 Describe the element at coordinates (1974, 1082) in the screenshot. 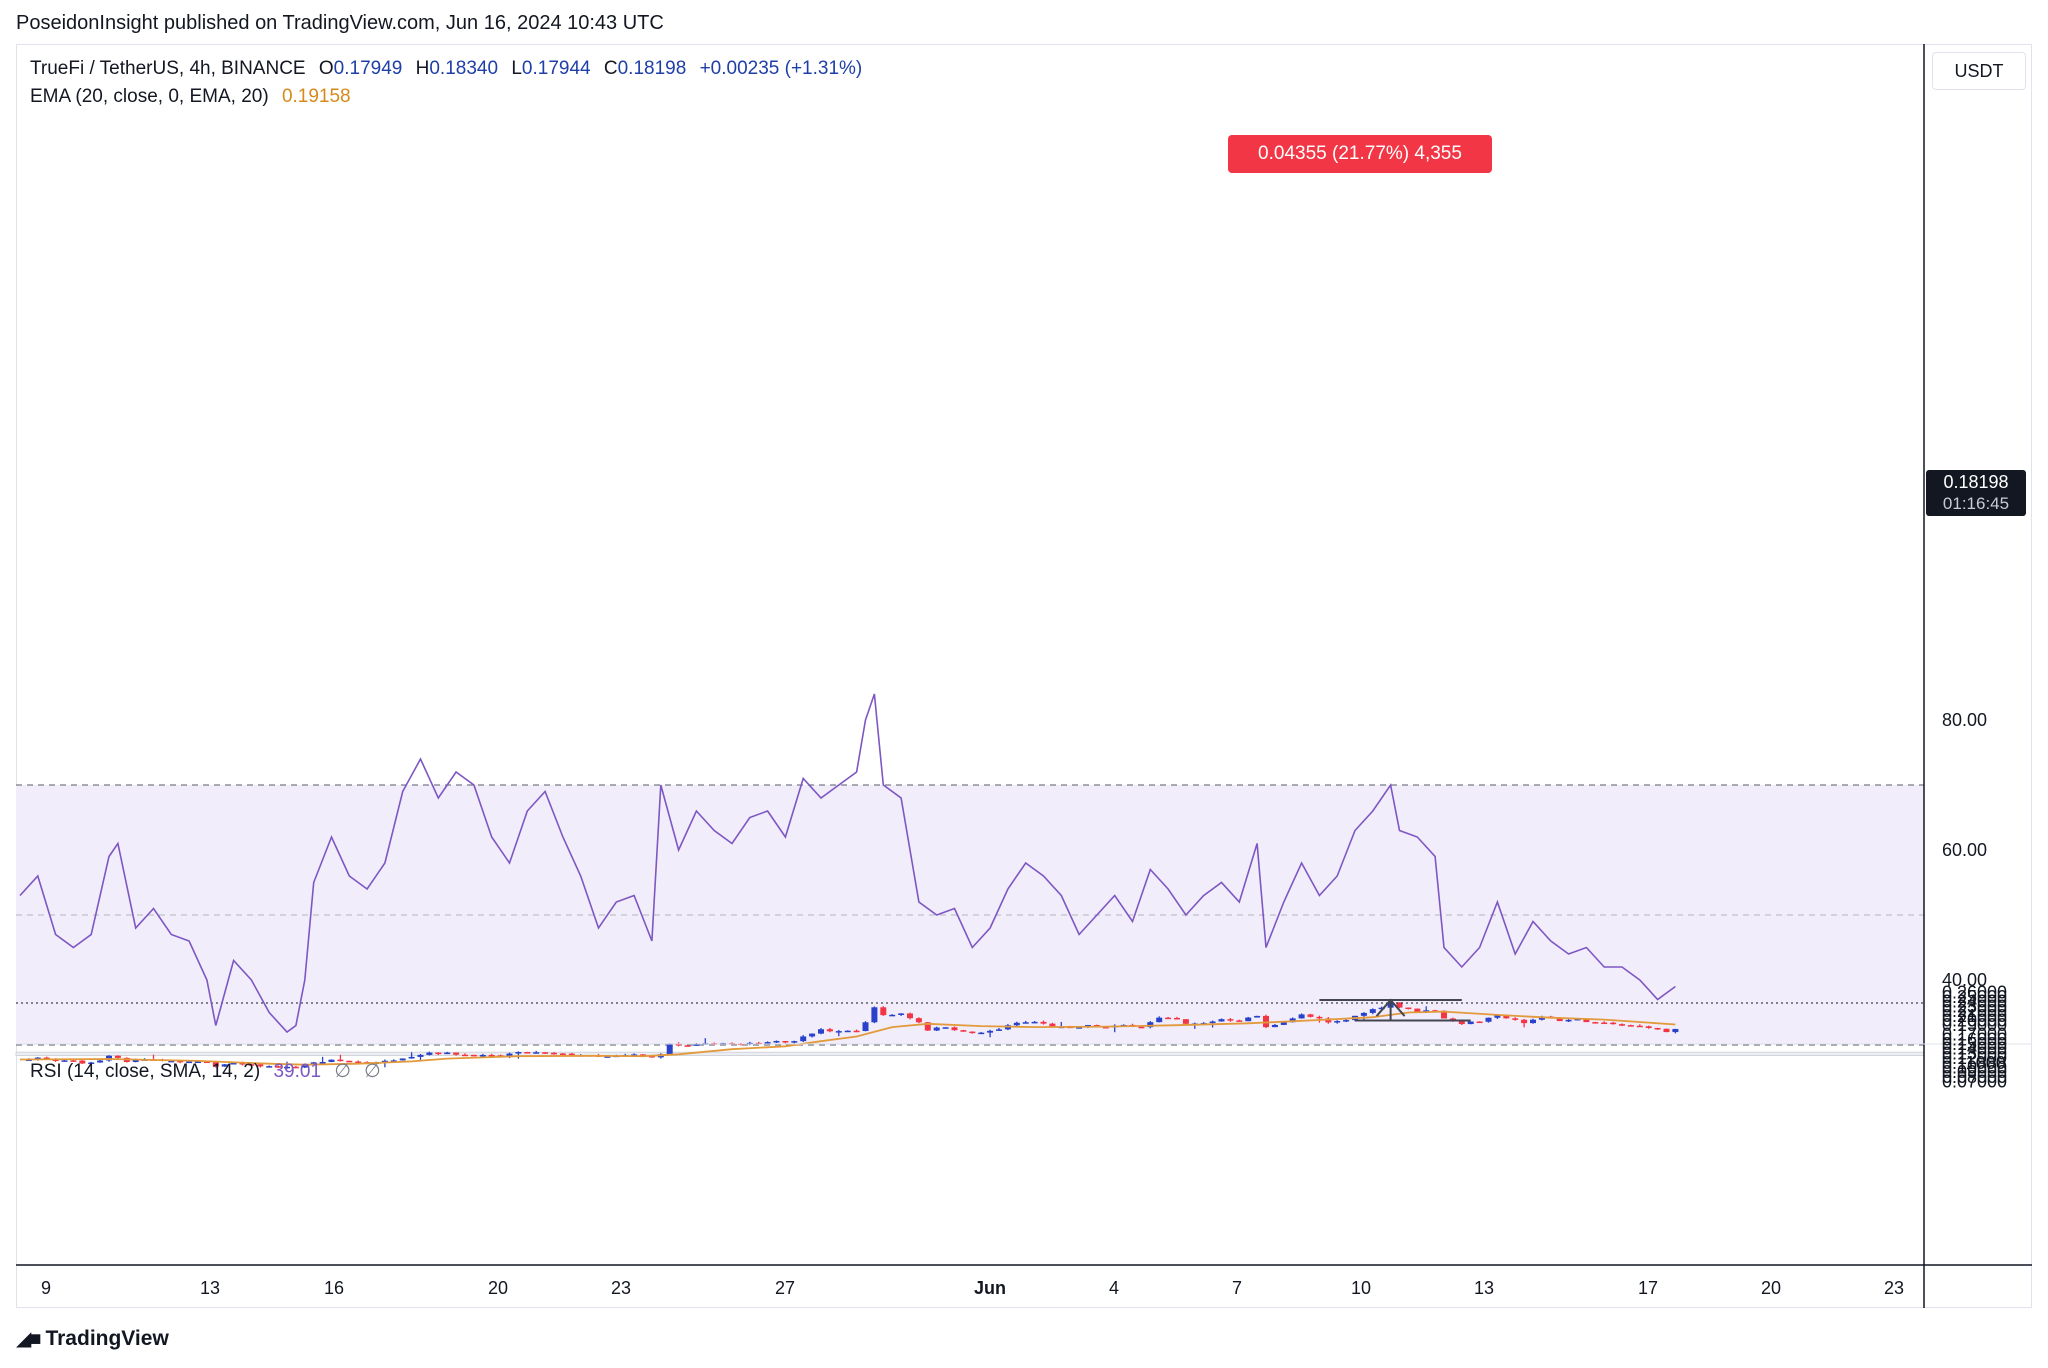

I see `price-tick-label: 0.07000` at that location.